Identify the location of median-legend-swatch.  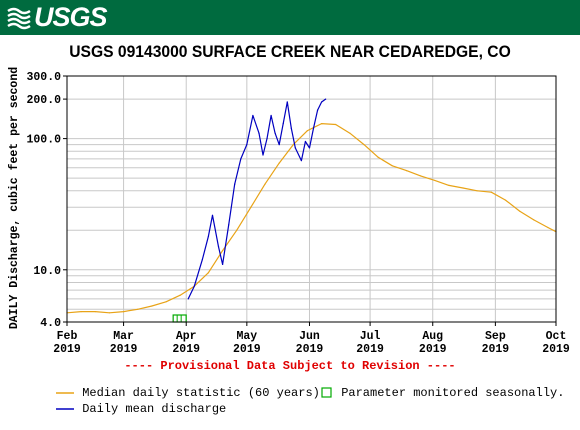
(65, 393).